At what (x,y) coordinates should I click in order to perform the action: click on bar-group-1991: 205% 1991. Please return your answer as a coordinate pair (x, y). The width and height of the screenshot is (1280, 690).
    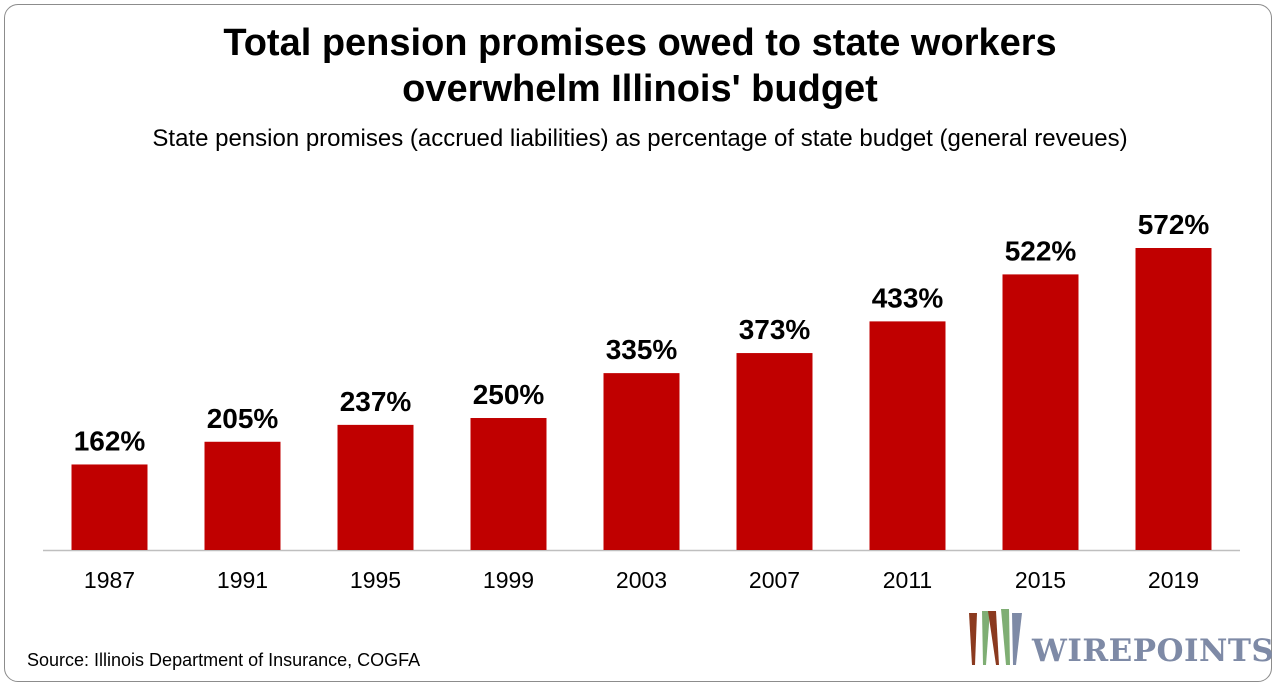
    Looking at the image, I should click on (242, 498).